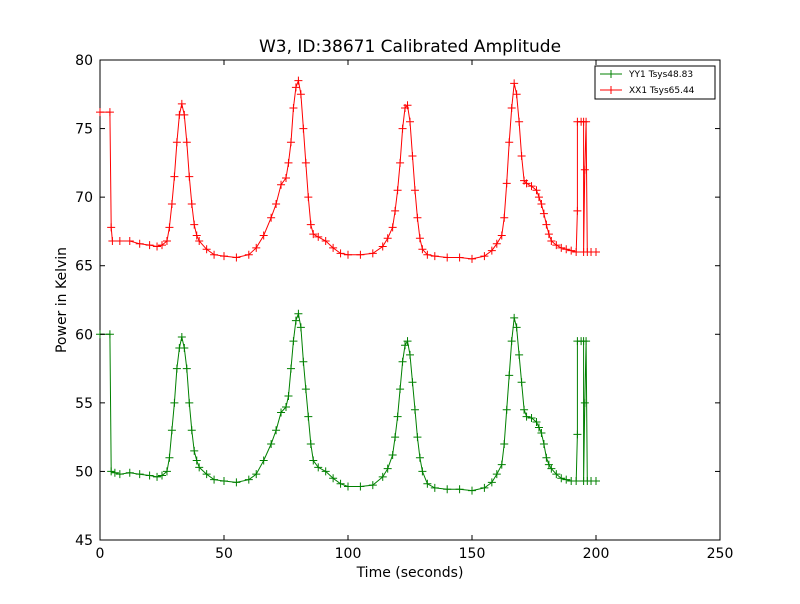  Describe the element at coordinates (596, 554) in the screenshot. I see `x-tick-label: 200` at that location.